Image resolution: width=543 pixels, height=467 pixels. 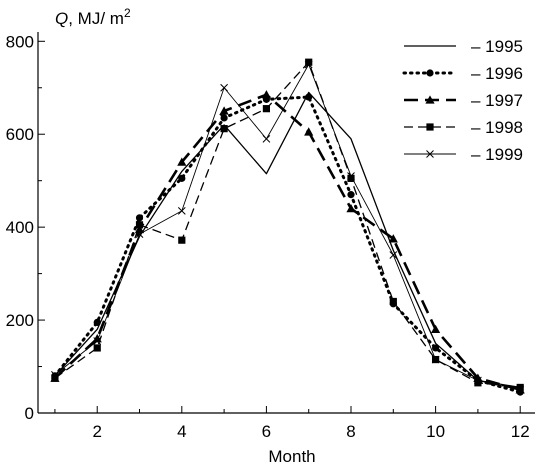 I want to click on y-tick-label: 800, so click(x=20, y=41).